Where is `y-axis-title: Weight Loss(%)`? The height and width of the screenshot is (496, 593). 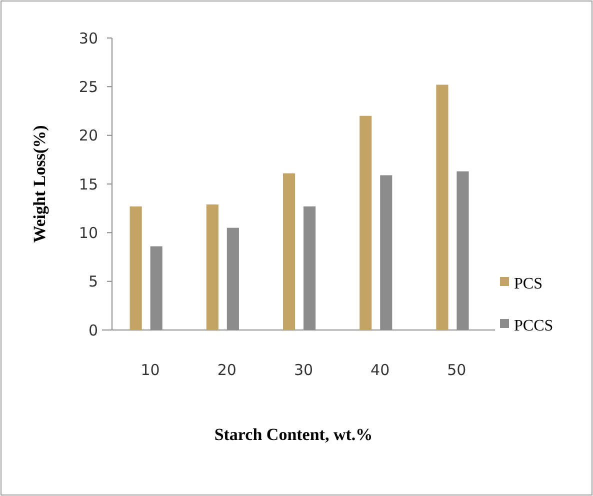
y-axis-title: Weight Loss(%) is located at coordinates (39, 184).